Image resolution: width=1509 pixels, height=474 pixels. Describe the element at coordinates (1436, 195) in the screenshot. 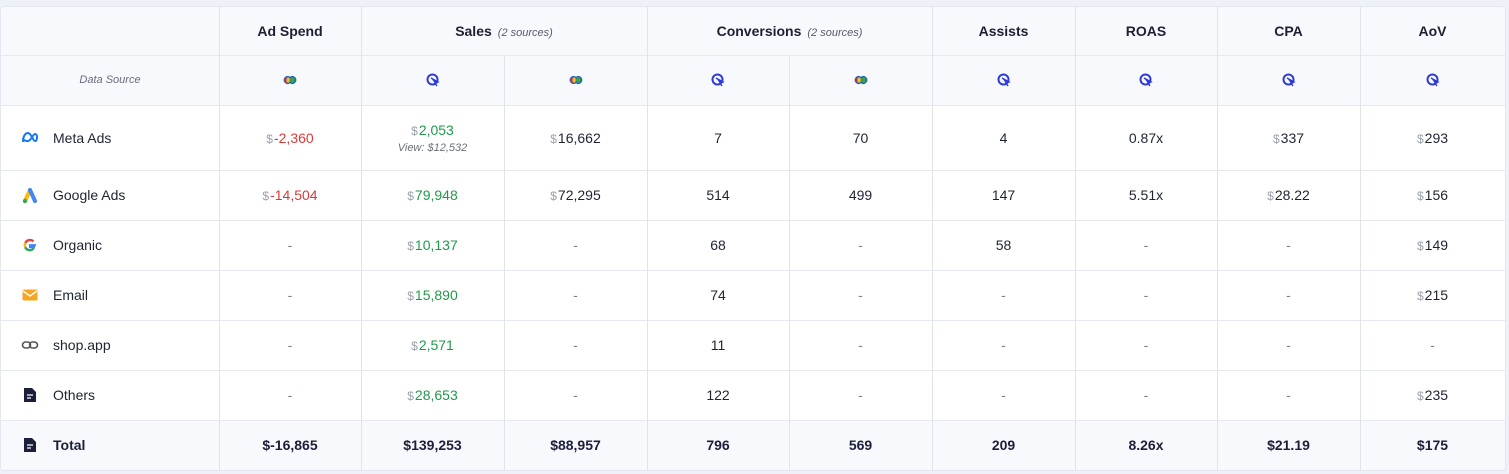

I see `metric-value: 156` at that location.